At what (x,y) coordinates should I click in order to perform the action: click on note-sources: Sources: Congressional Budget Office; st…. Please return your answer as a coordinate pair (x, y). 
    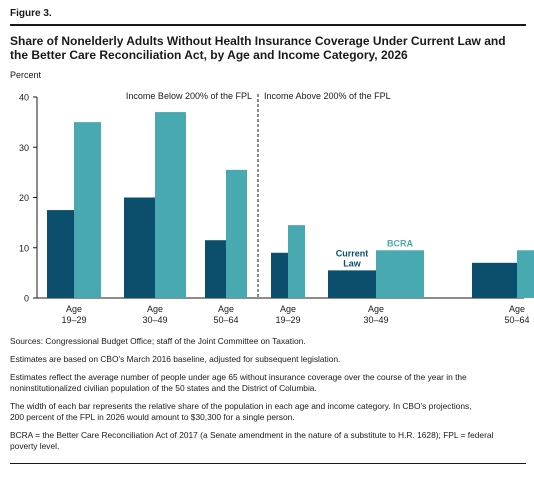
    Looking at the image, I should click on (267, 341).